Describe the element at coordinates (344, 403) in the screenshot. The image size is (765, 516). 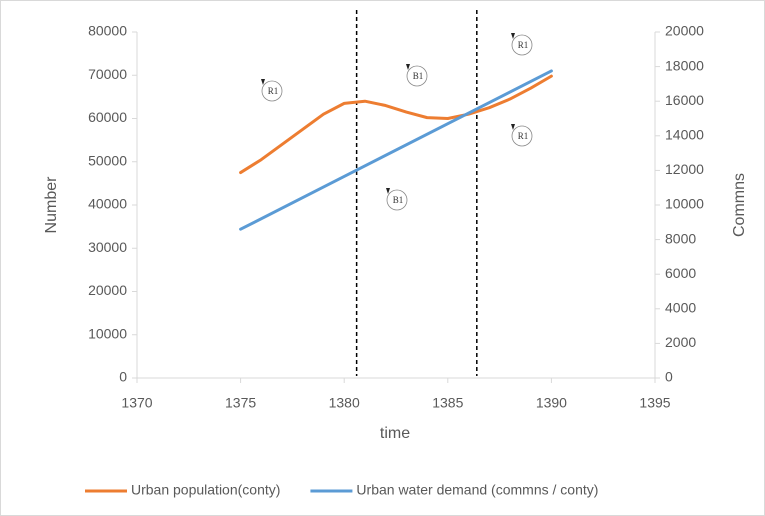
I see `x-tick-label: 1380` at that location.